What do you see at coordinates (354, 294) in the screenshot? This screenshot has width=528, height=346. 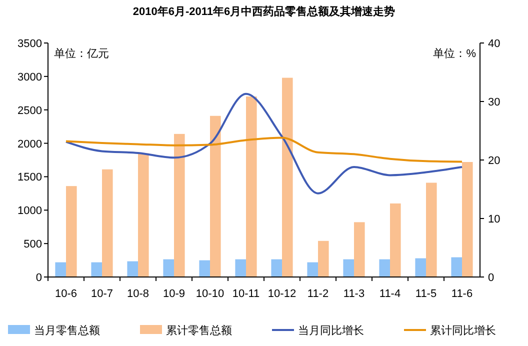 I see `x-tick-label: 11-3` at bounding box center [354, 294].